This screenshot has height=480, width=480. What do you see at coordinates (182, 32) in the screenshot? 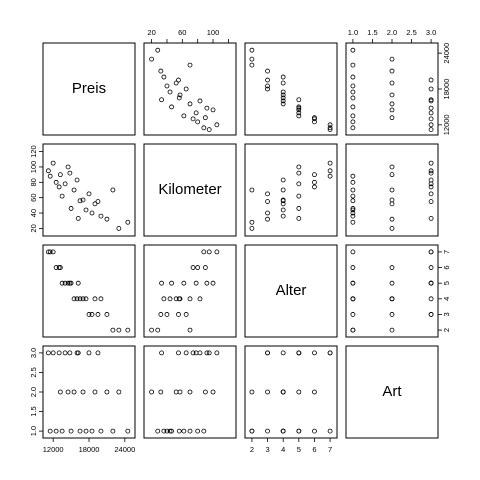
I see `x-tick-label-kilometer-2: 60` at bounding box center [182, 32].